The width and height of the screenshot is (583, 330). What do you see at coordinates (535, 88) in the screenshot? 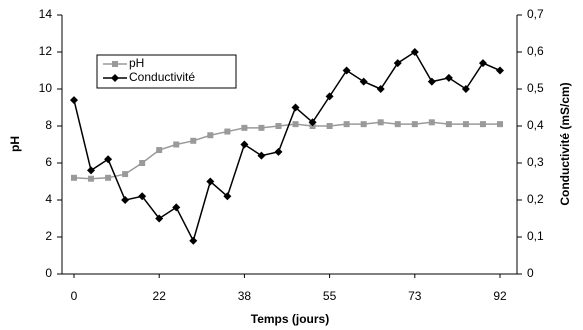
I see `y2-tick-label: 0,5` at bounding box center [535, 88].